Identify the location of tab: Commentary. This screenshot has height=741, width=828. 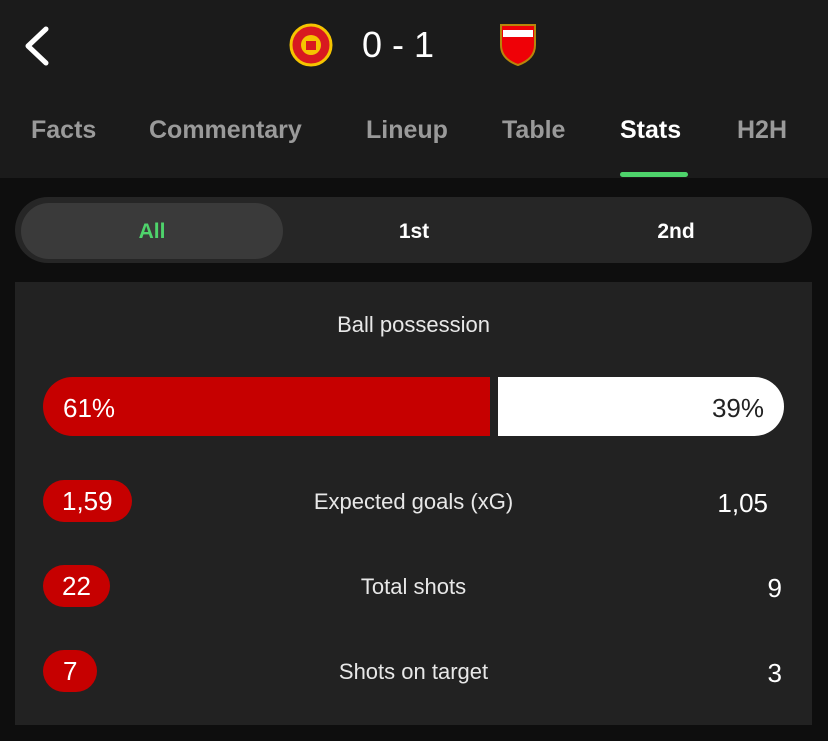
(225, 130).